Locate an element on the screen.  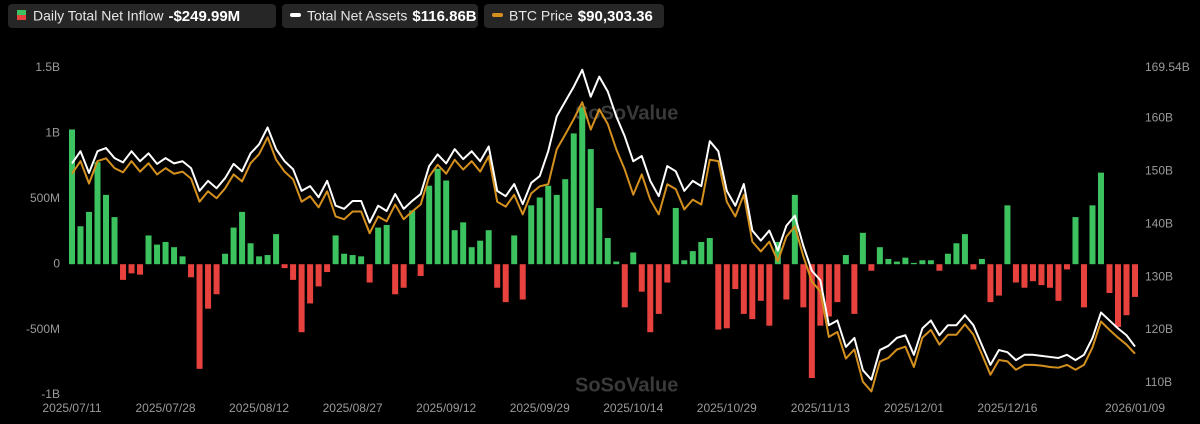
x-tick-label: 2025/08/27 is located at coordinates (353, 408).